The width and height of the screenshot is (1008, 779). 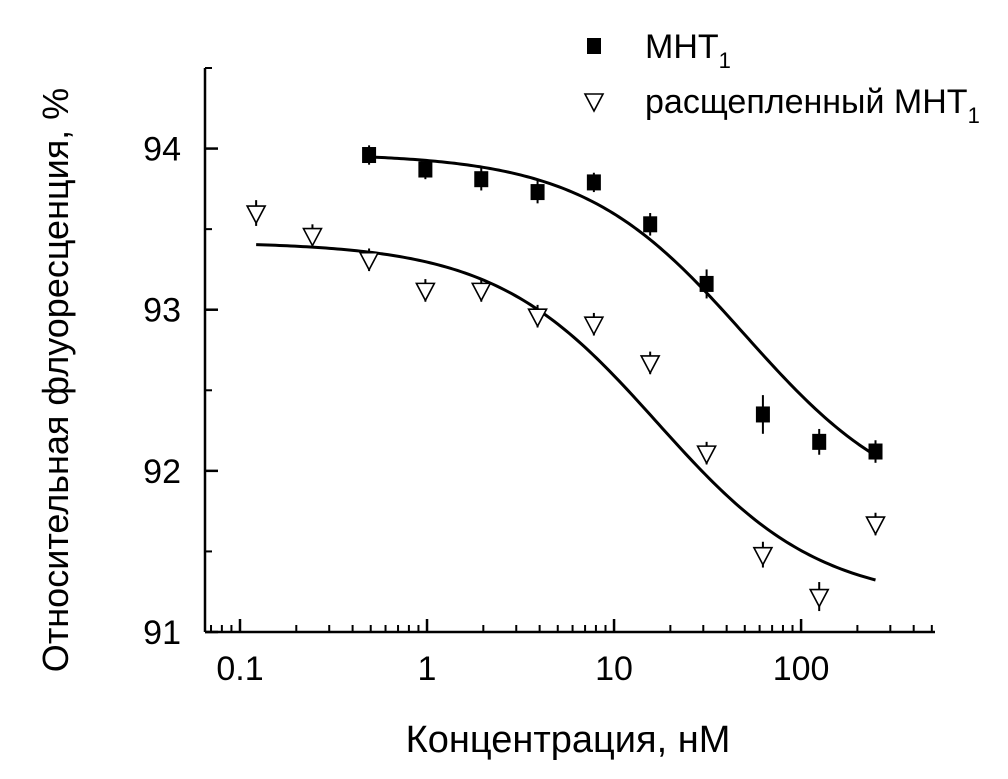 What do you see at coordinates (162, 311) in the screenshot?
I see `y-tick-label: 93` at bounding box center [162, 311].